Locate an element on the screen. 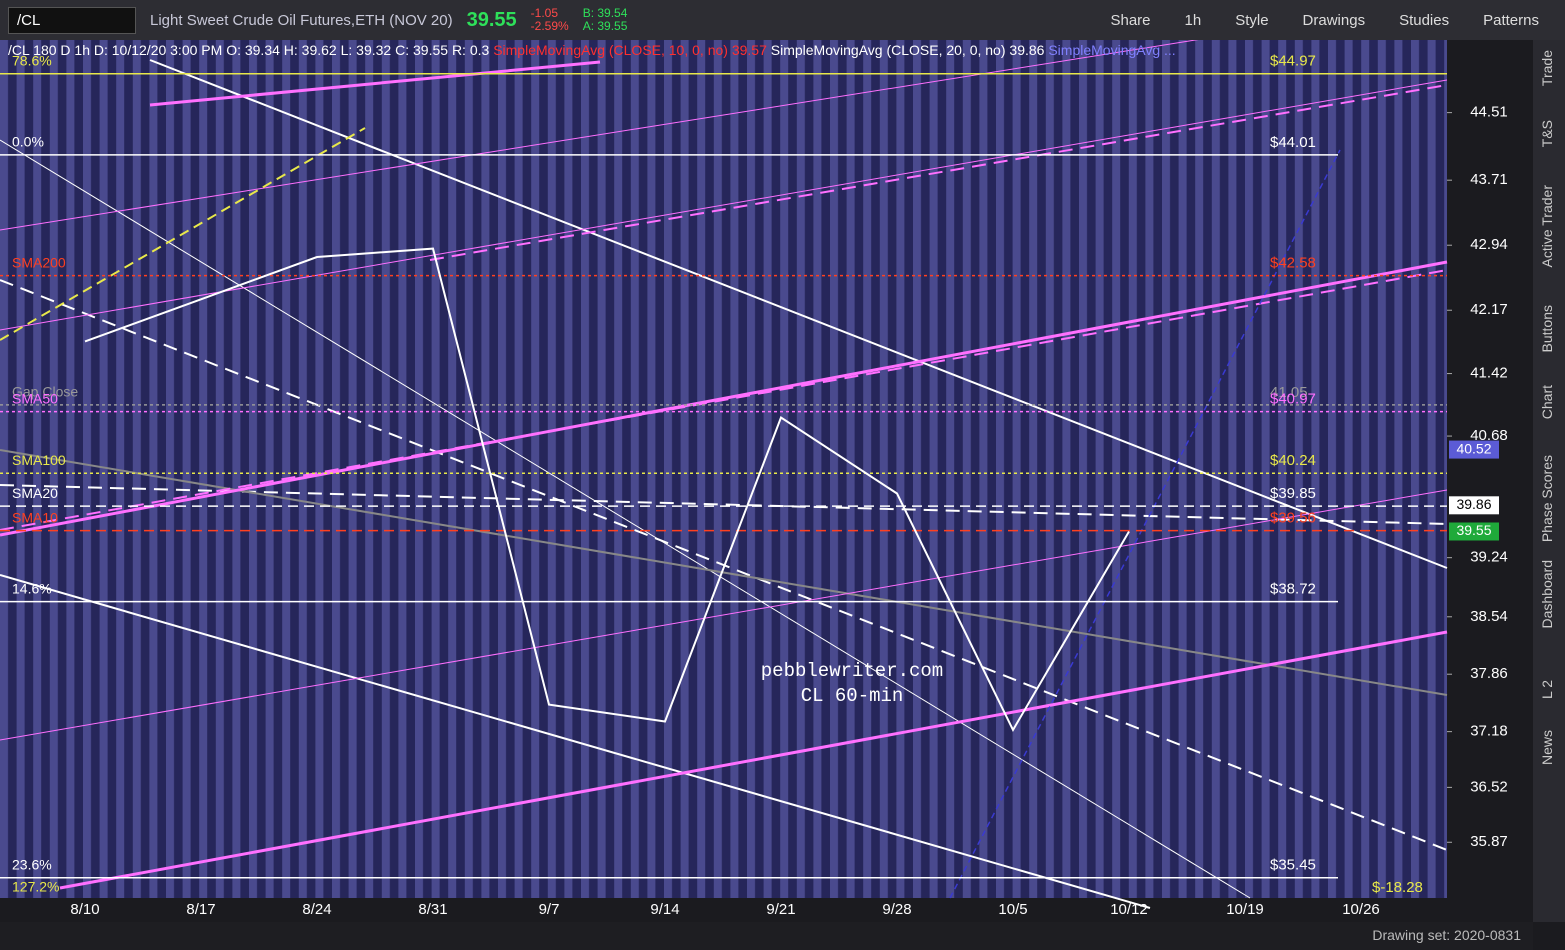 Image resolution: width=1565 pixels, height=950 pixels. side-tab: Phase Scores is located at coordinates (1547, 499).